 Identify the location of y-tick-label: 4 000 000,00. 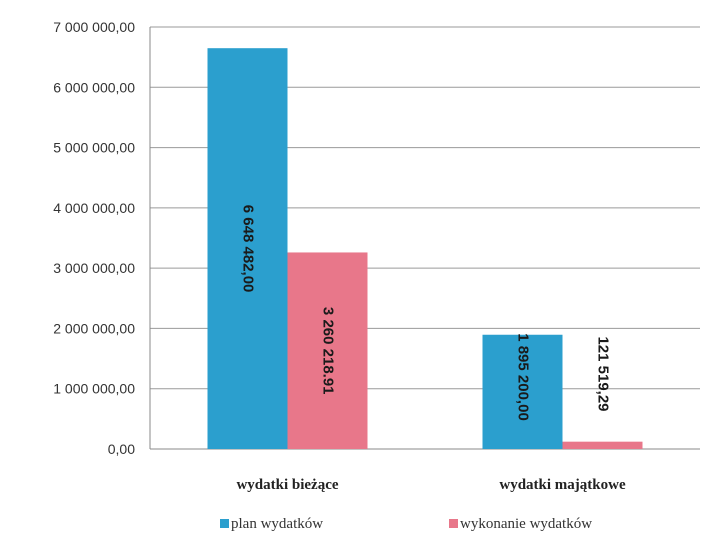
(94, 208).